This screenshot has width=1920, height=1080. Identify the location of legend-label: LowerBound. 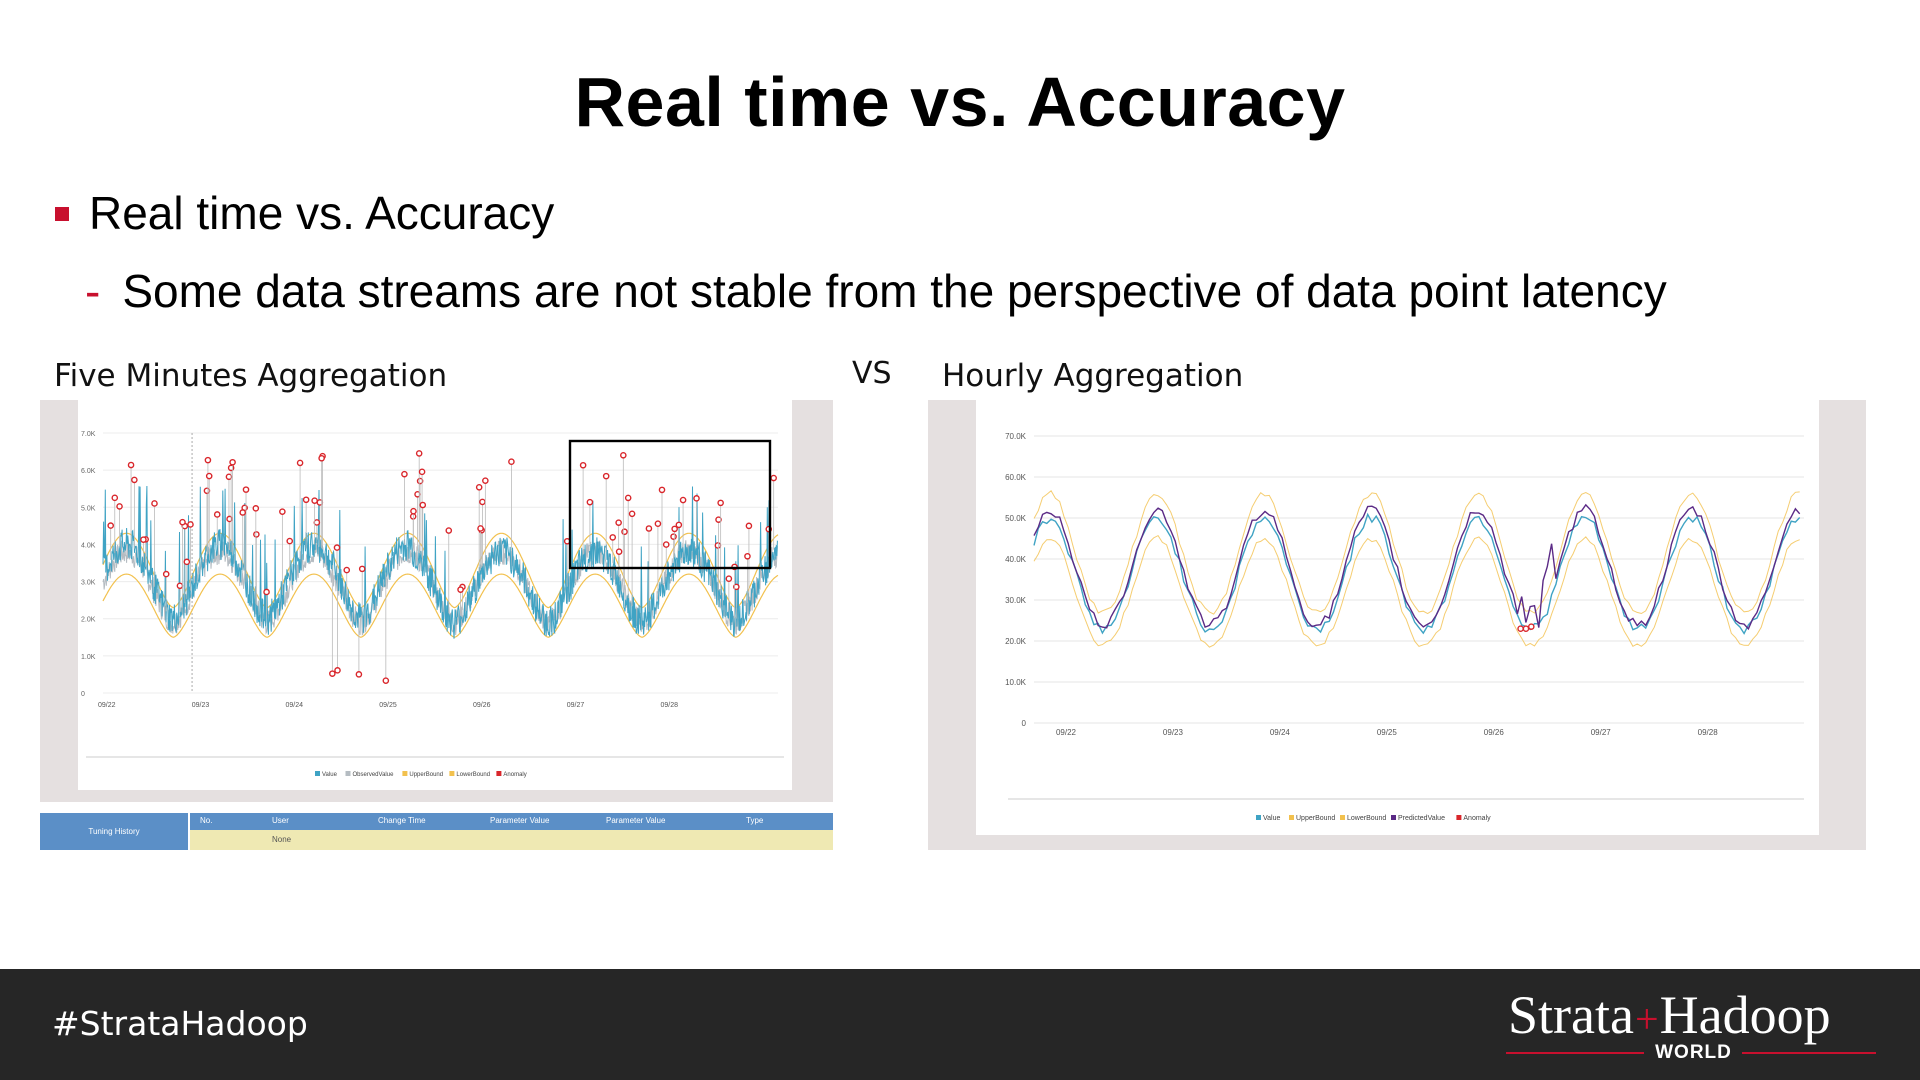
(1366, 818).